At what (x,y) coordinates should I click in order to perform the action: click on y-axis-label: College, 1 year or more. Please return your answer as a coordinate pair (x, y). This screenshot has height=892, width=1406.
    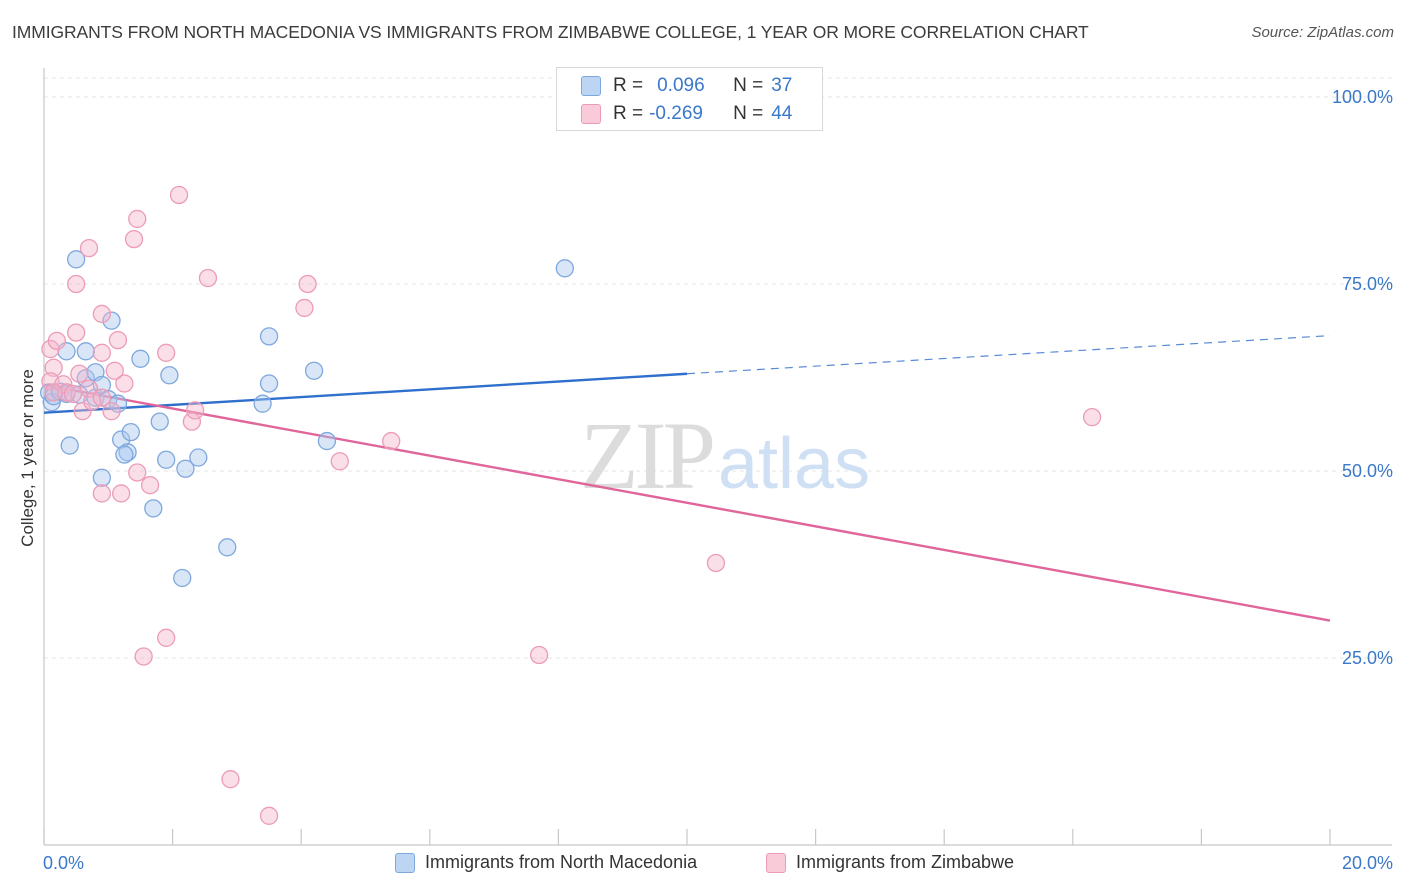
    Looking at the image, I should click on (27, 458).